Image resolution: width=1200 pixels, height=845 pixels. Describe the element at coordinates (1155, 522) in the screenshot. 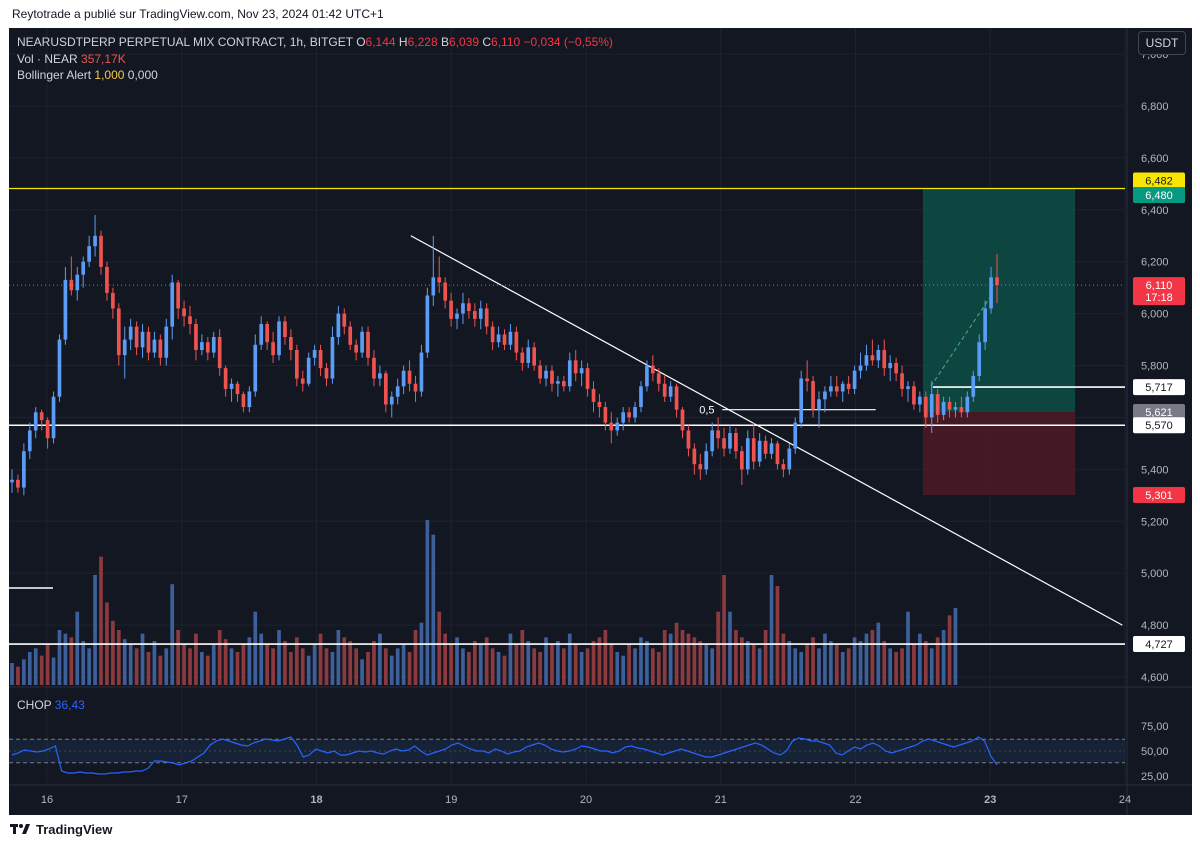

I see `price-tick-label: 5,200` at that location.